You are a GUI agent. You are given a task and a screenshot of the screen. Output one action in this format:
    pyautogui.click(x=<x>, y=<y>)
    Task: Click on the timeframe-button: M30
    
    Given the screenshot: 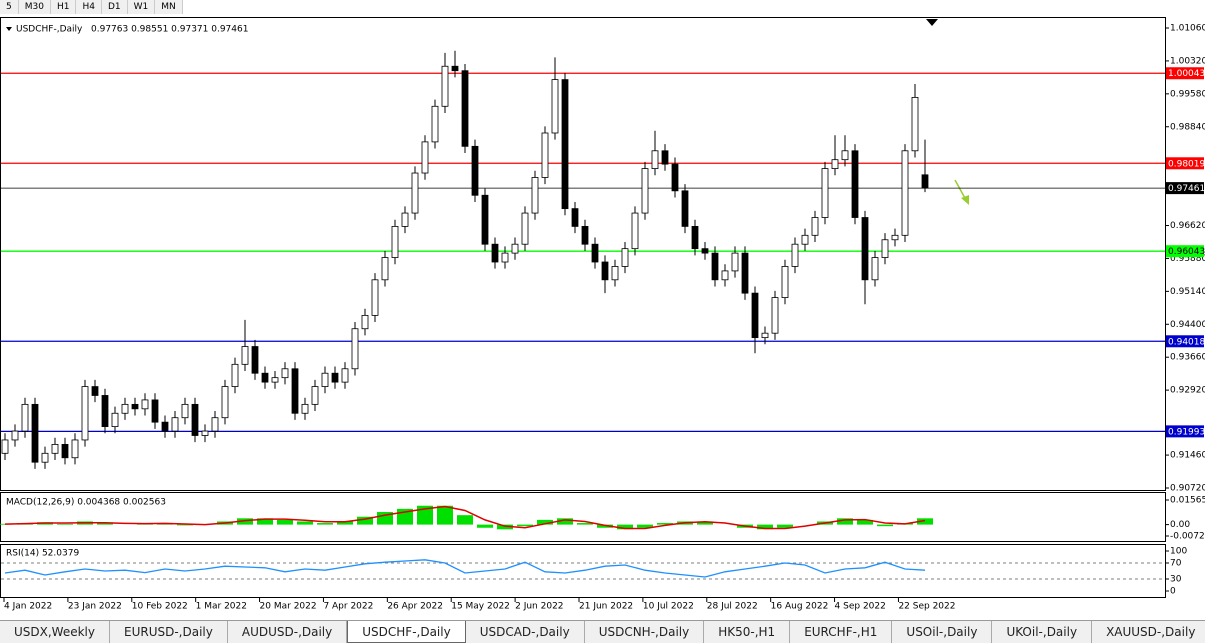 What is the action you would take?
    pyautogui.click(x=35, y=7)
    